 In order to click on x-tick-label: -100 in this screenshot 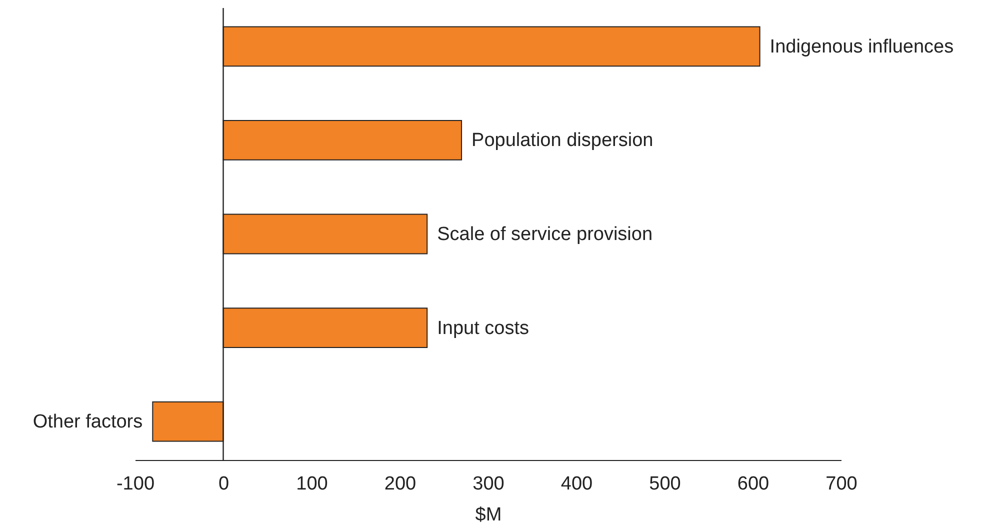, I will do `click(135, 484)`.